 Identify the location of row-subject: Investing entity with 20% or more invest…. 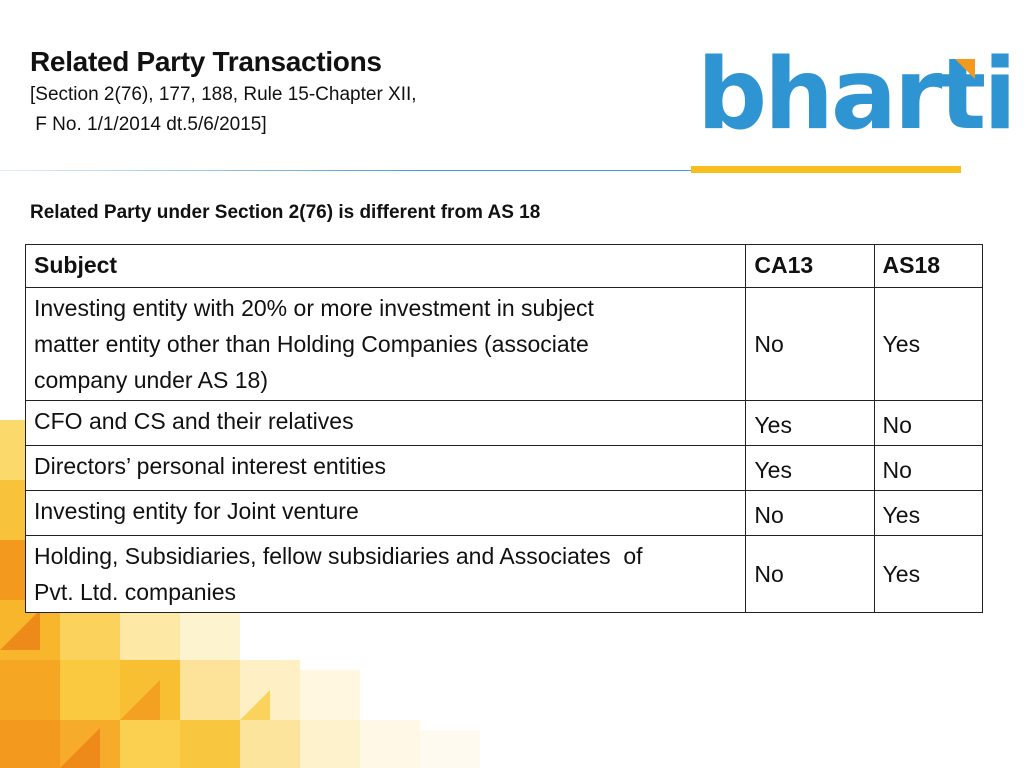
(385, 344).